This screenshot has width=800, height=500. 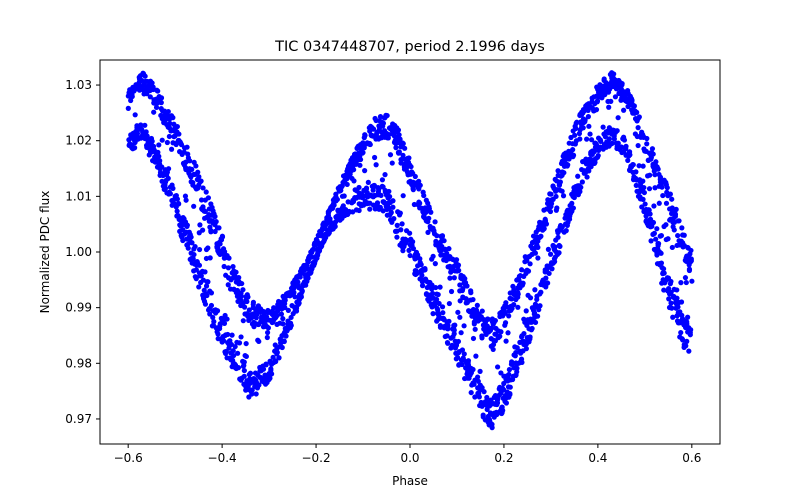 What do you see at coordinates (409, 47) in the screenshot?
I see `chart-title: TIC 0347448707, period 2.1996 days` at bounding box center [409, 47].